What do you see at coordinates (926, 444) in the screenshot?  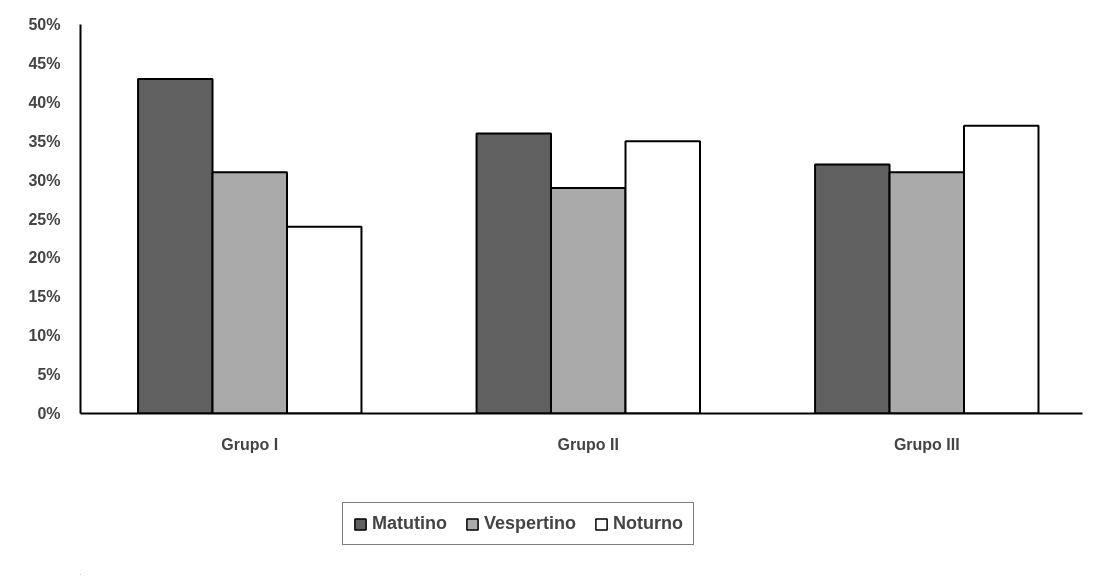 I see `x-tick-label: Grupo III` at bounding box center [926, 444].